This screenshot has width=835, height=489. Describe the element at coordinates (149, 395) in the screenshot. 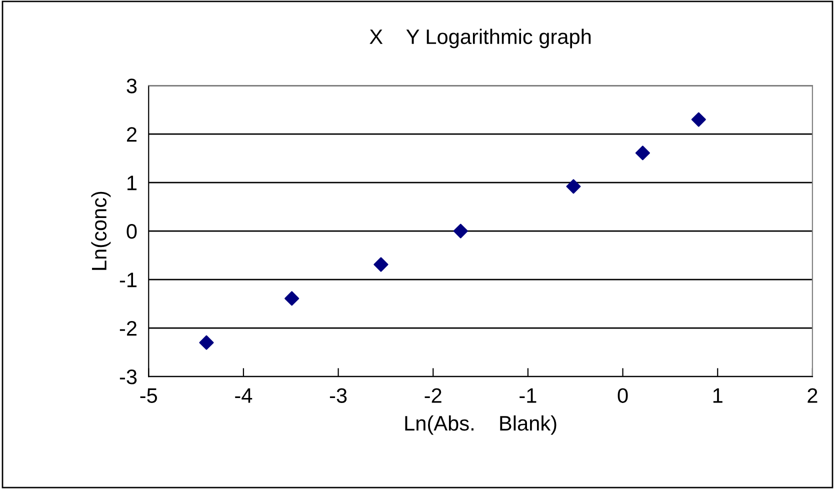

I see `x-tick-label: -5` at that location.